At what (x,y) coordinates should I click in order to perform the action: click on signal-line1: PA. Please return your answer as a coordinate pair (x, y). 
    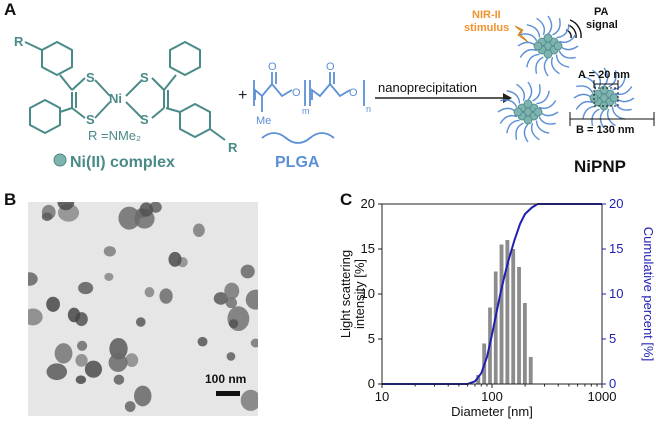
    Looking at the image, I should click on (601, 12).